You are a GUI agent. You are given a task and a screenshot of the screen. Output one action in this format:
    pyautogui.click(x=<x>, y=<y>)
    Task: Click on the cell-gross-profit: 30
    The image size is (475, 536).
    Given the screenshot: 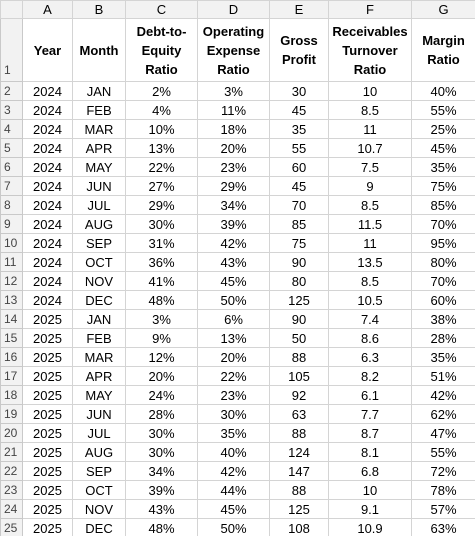 What is the action you would take?
    pyautogui.click(x=299, y=91)
    